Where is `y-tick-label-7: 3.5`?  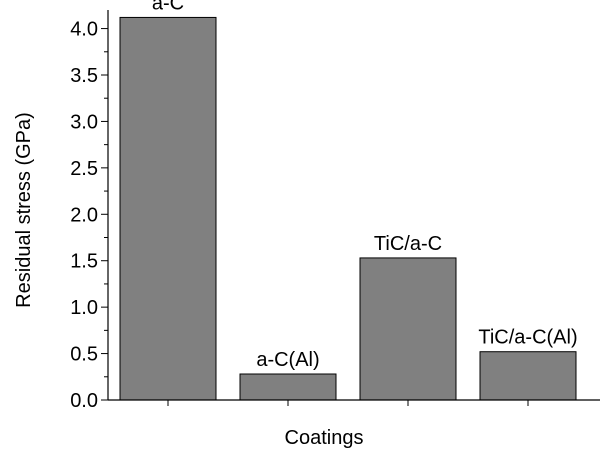
y-tick-label-7: 3.5 is located at coordinates (84, 76).